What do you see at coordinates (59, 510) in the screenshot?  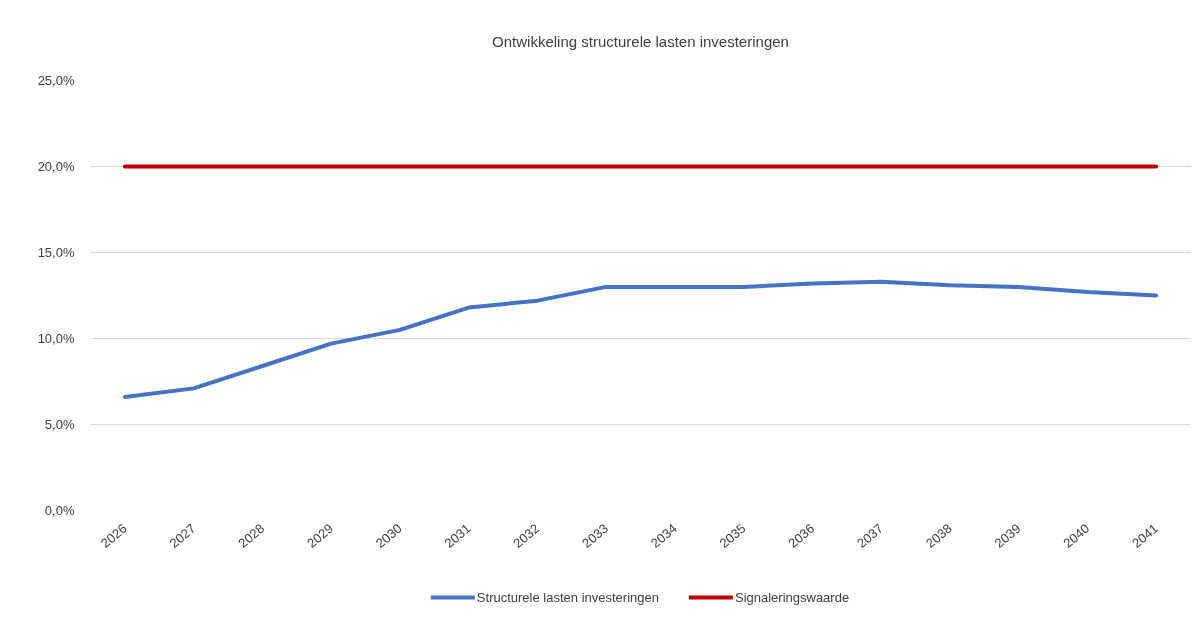 I see `y-tick-label: 0,0%` at bounding box center [59, 510].